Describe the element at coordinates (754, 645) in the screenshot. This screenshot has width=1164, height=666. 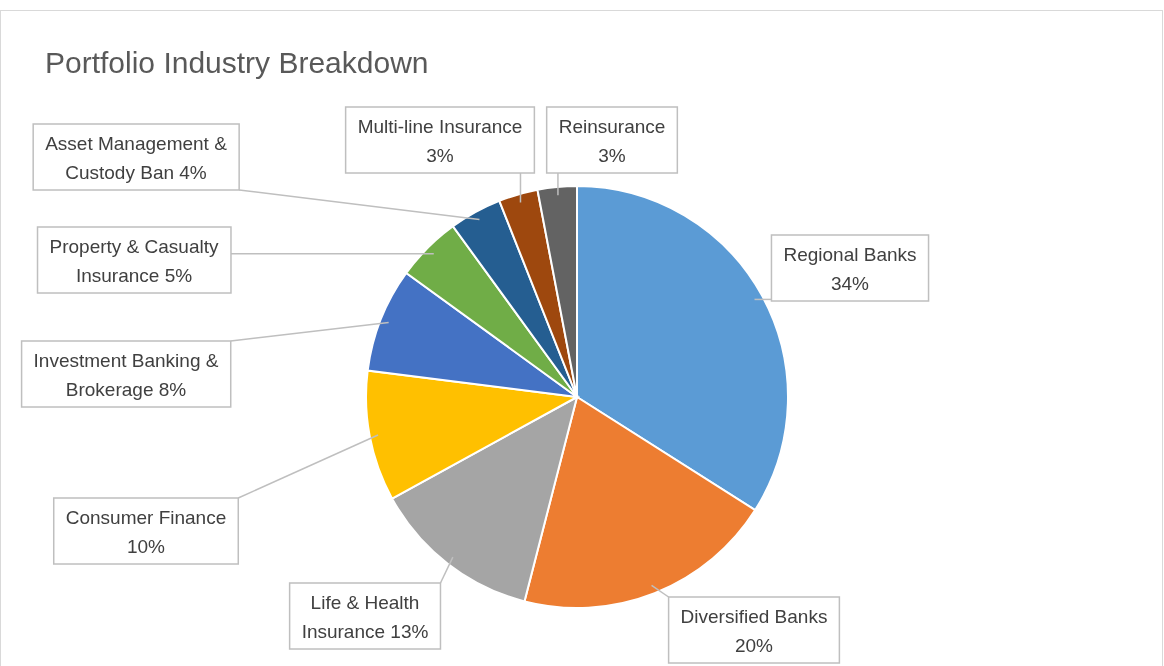
I see `data-label: 20%` at that location.